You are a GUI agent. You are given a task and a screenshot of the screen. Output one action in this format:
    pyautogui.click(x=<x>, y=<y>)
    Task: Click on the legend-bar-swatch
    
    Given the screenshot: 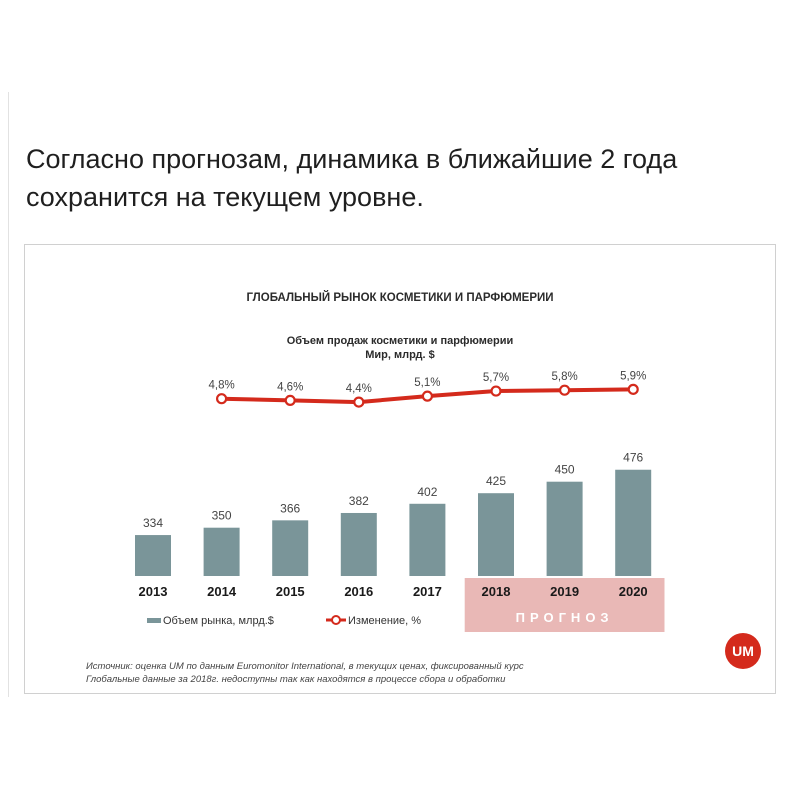 What is the action you would take?
    pyautogui.click(x=154, y=620)
    